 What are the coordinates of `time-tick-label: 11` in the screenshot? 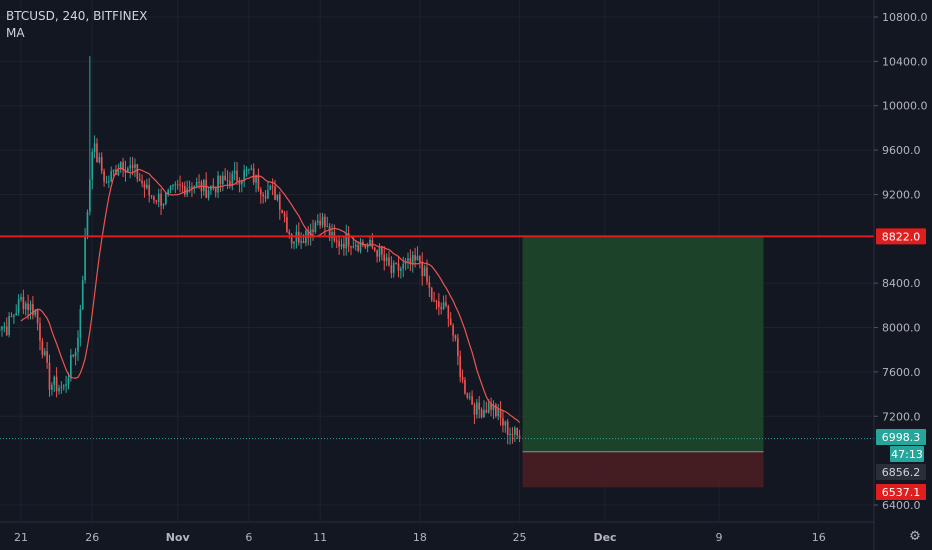 It's located at (320, 537).